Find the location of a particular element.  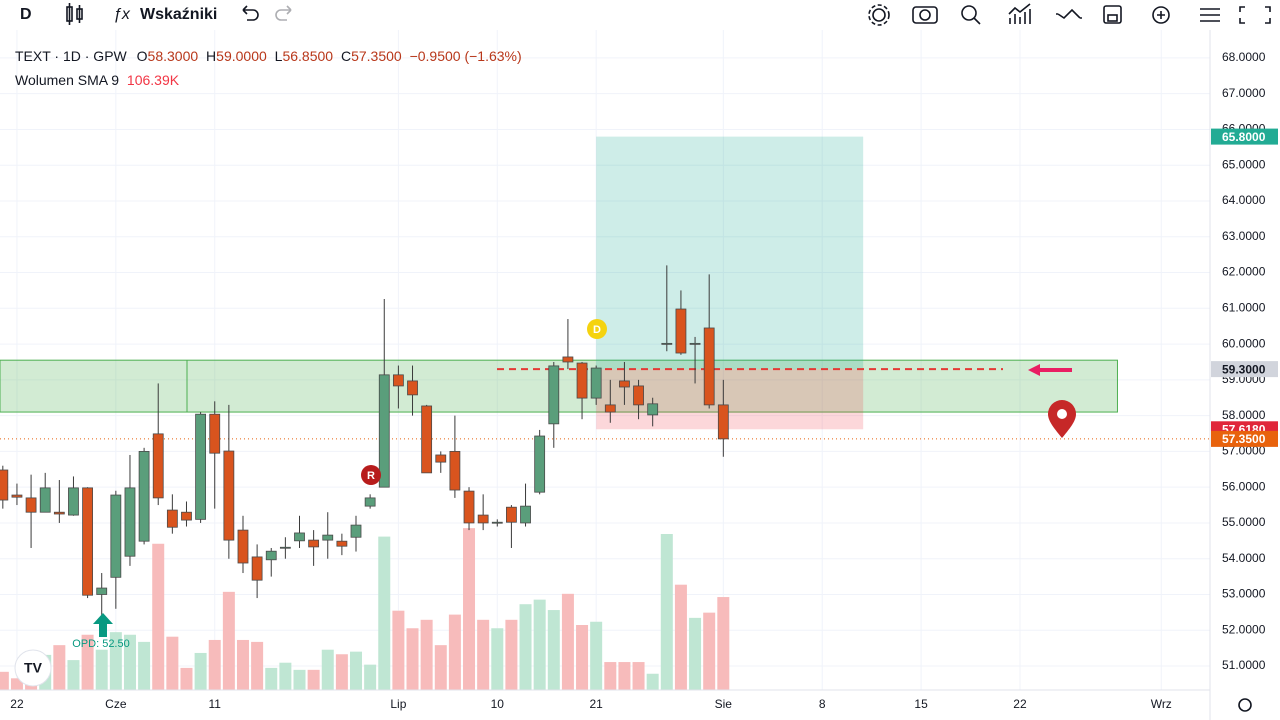

y-tick-label: 52.0000 is located at coordinates (1244, 629).